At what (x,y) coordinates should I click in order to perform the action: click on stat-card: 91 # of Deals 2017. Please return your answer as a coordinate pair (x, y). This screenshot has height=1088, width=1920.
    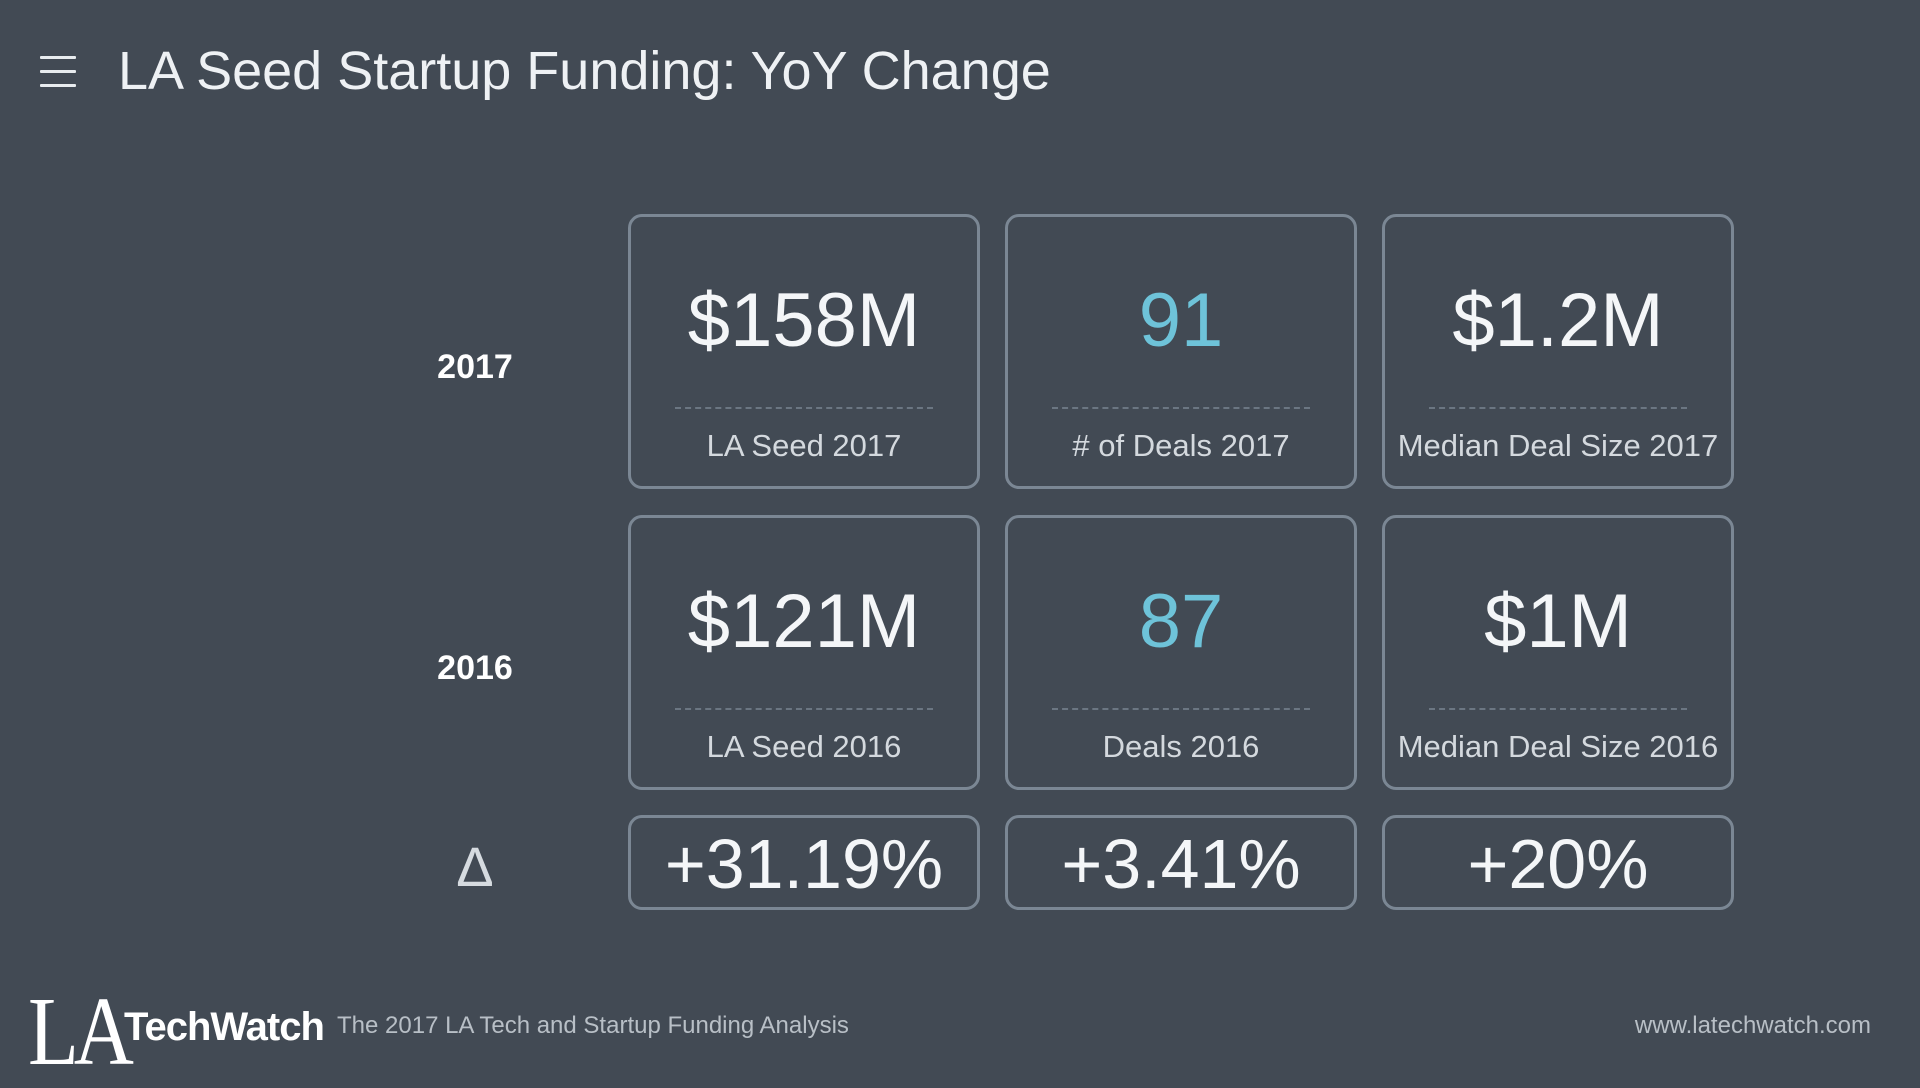
    Looking at the image, I should click on (1181, 351).